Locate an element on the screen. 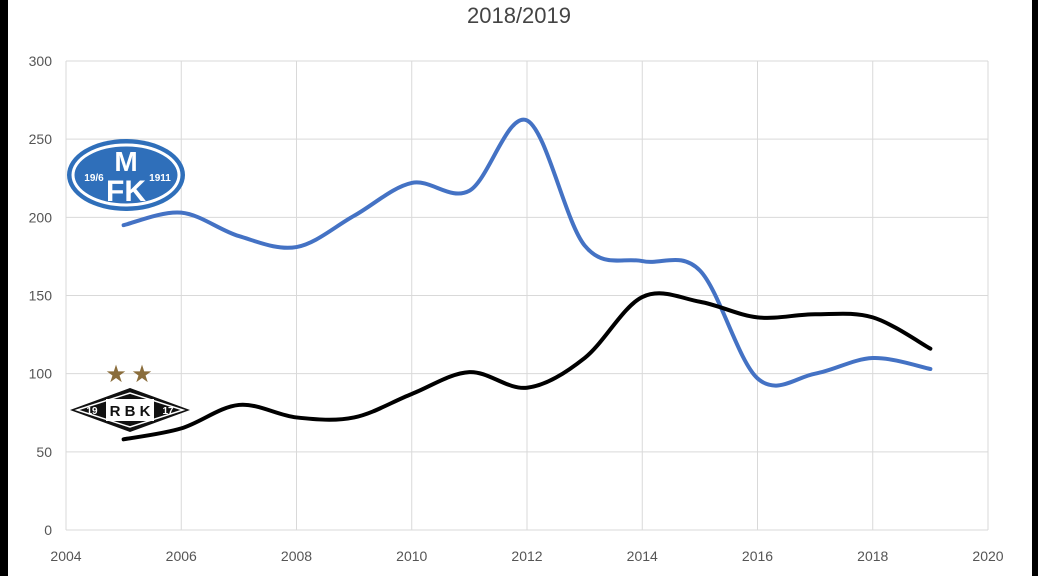  rosenborg-logo: ★ ★ R B K 19 17 is located at coordinates (130, 396).